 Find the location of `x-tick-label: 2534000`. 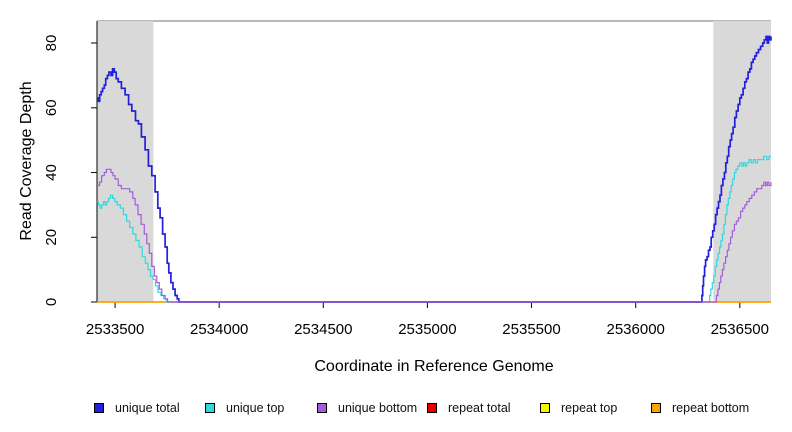

x-tick-label: 2534000 is located at coordinates (219, 329).